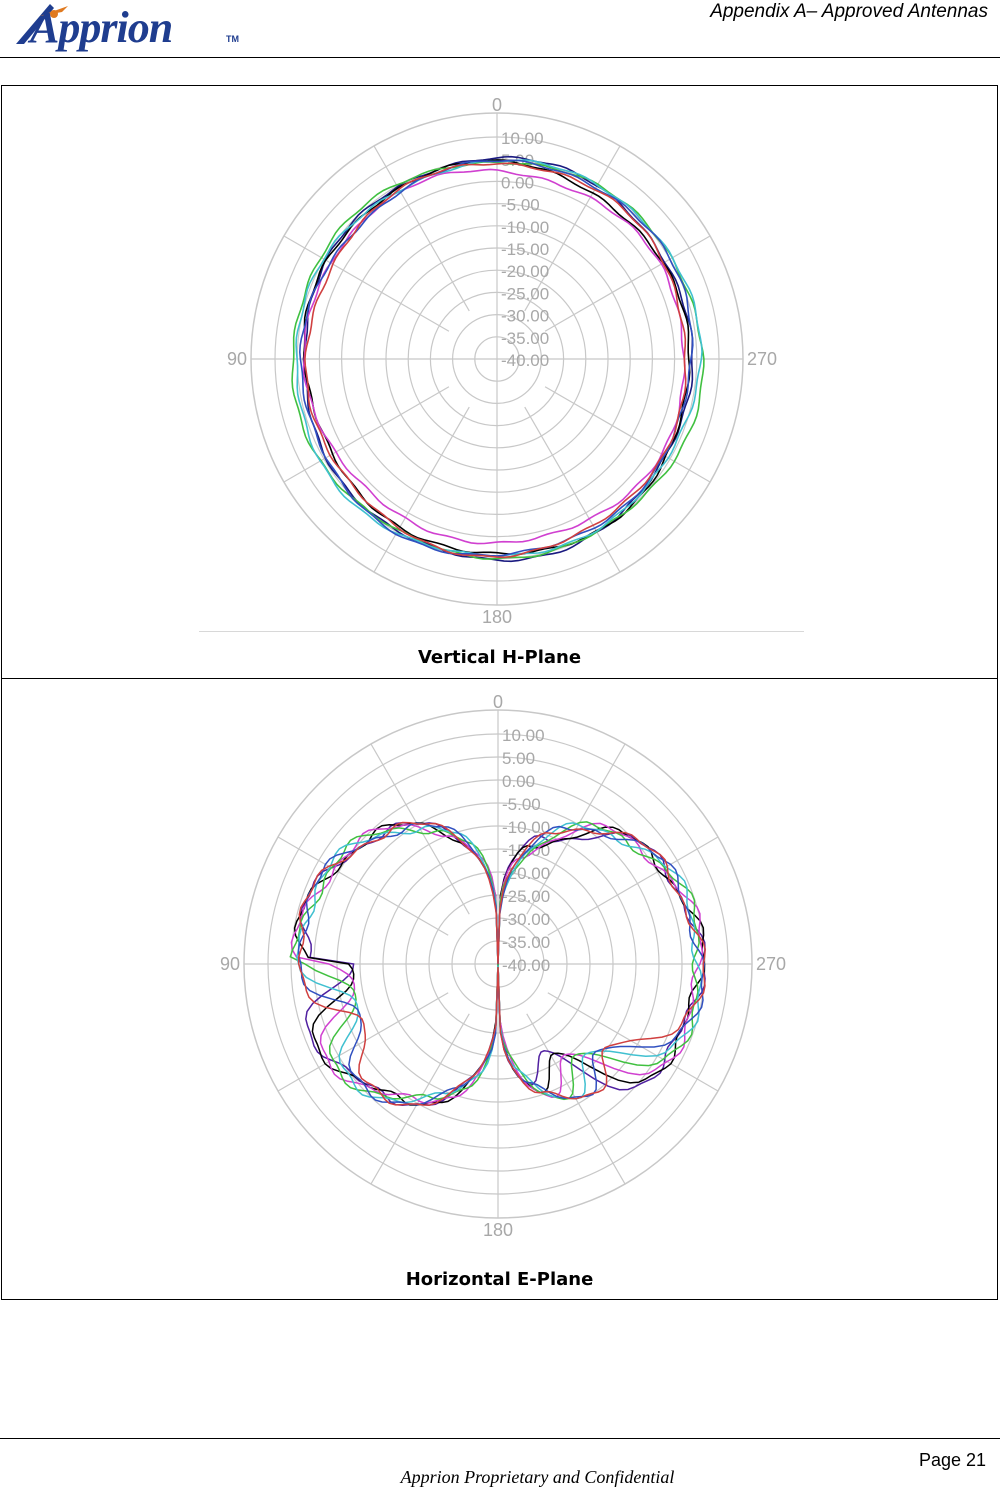  Describe the element at coordinates (525, 271) in the screenshot. I see `ring-tick-label: -20.00` at that location.